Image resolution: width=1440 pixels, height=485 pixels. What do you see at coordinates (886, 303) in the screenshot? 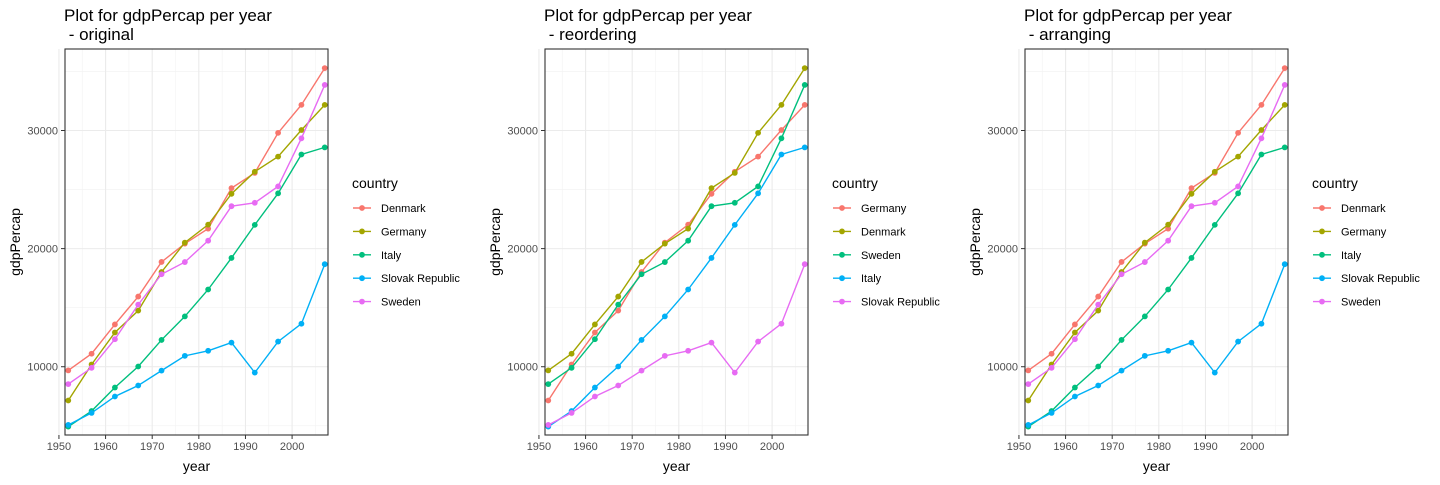
I see `legend-item: Slovak Republic` at bounding box center [886, 303].